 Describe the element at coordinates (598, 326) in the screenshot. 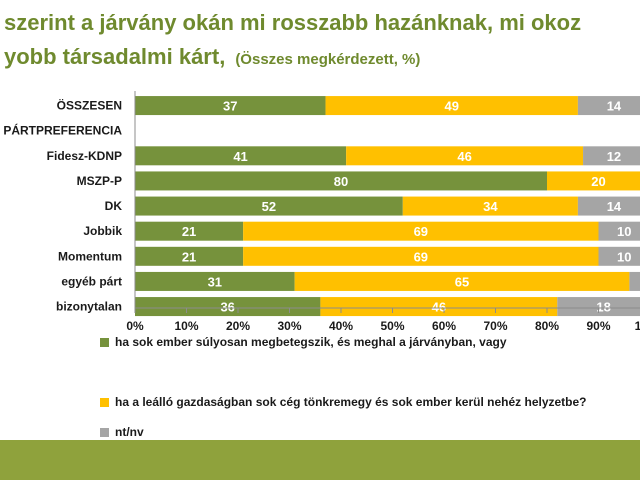

I see `x-tick-label: 90%` at that location.